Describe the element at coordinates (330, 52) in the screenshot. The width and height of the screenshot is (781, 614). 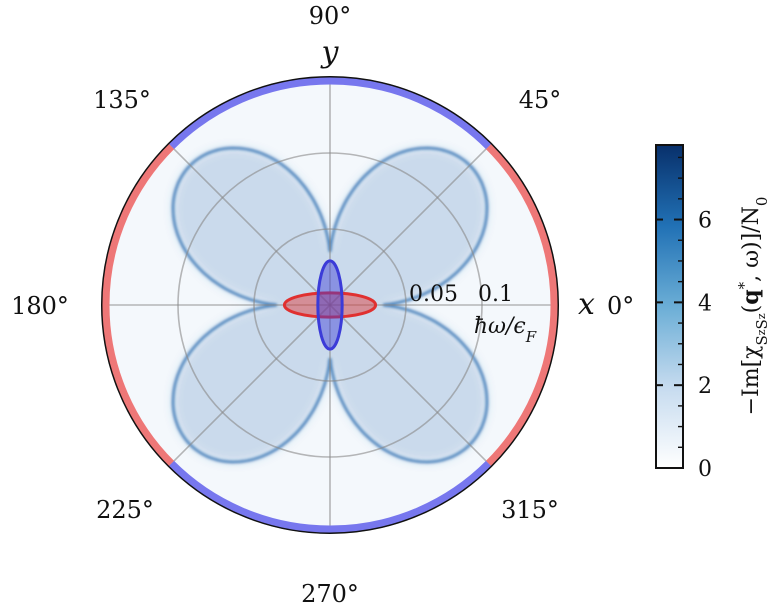
I see `y-axis-letter: y` at that location.